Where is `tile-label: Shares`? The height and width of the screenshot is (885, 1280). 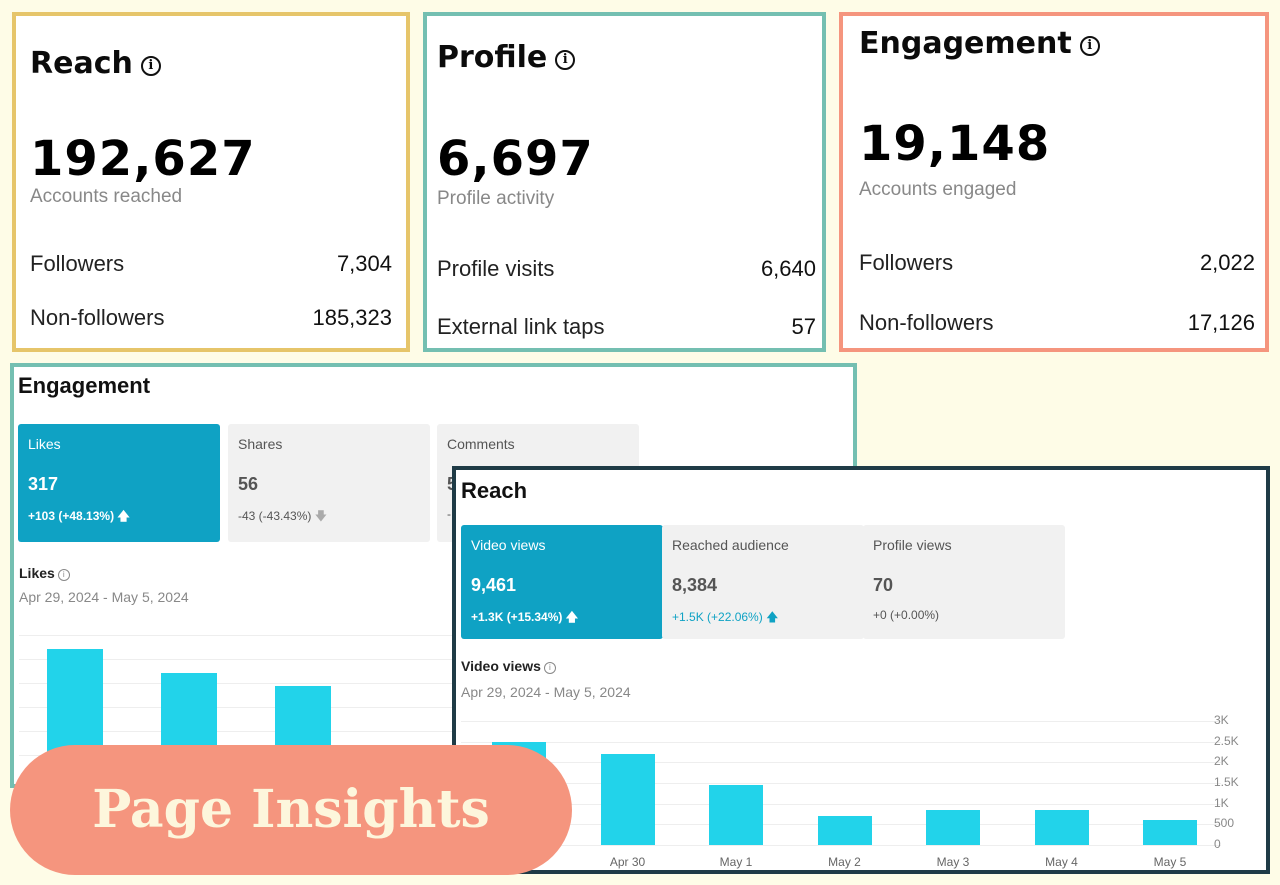
tile-label: Shares is located at coordinates (329, 444).